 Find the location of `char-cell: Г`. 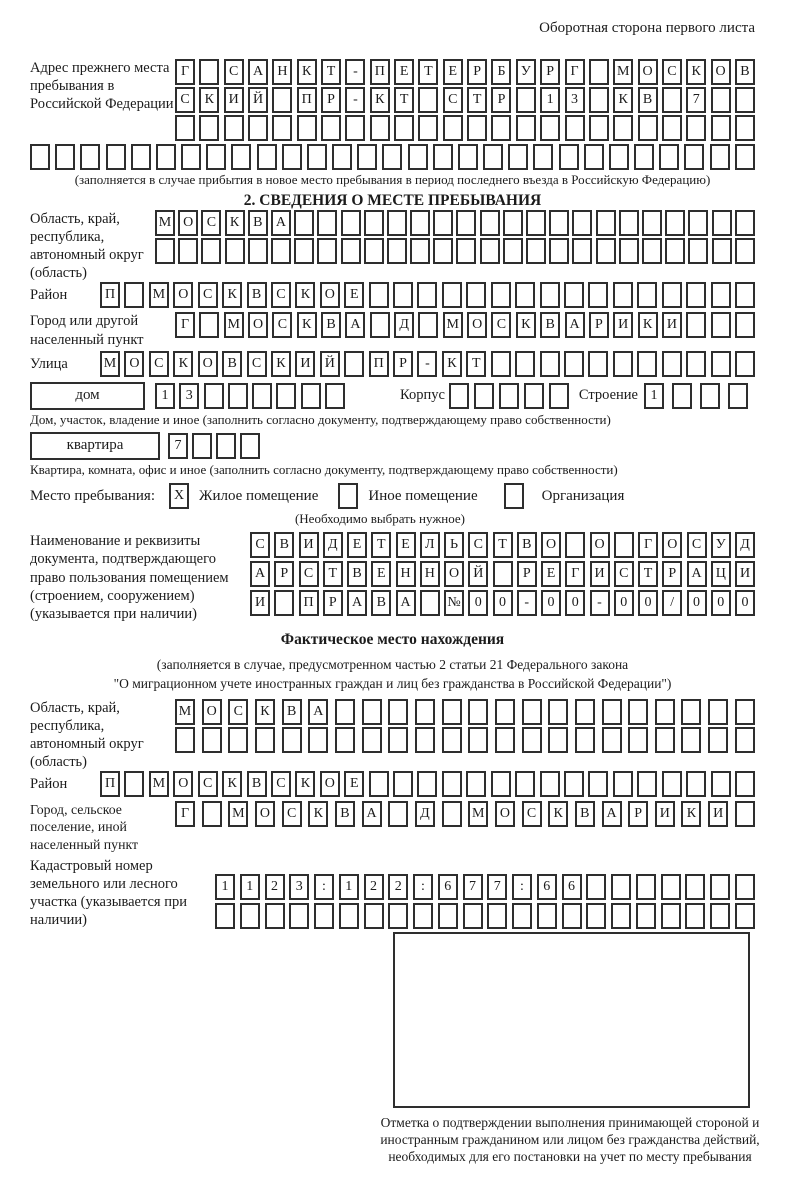

char-cell: Г is located at coordinates (575, 574).